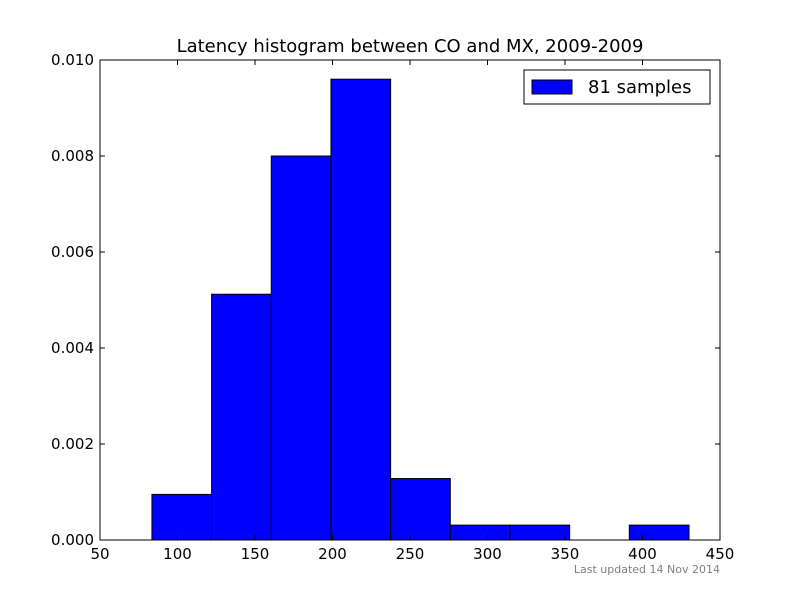 This screenshot has height=600, width=800. Describe the element at coordinates (487, 554) in the screenshot. I see `x-tick-label-5: 300` at that location.